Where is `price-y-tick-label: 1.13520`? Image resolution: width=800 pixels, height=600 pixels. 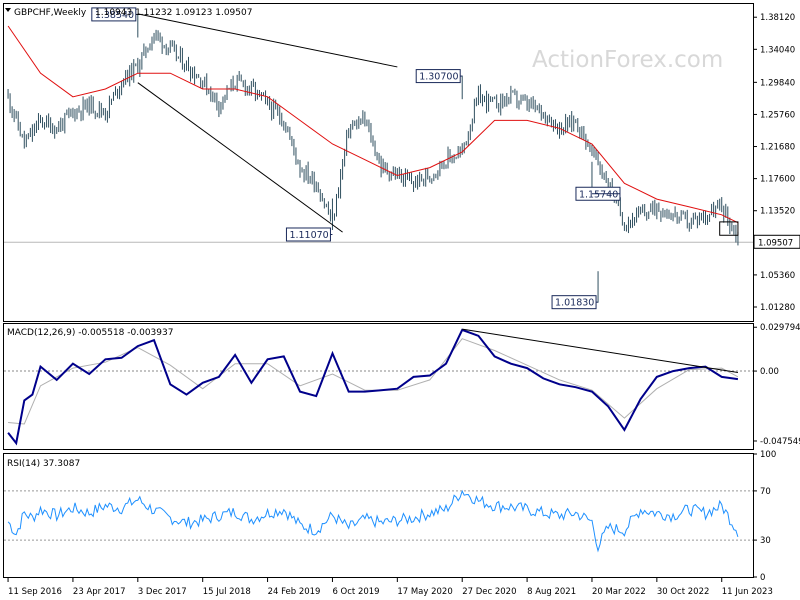 price-y-tick-label: 1.13520 is located at coordinates (777, 212).